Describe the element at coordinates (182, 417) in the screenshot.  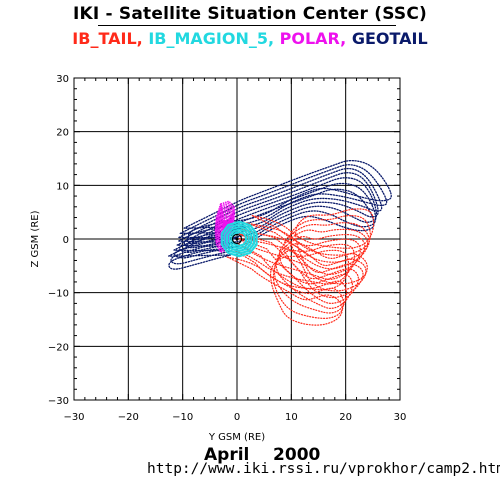
I see `x-tick-label: −10` at that location.